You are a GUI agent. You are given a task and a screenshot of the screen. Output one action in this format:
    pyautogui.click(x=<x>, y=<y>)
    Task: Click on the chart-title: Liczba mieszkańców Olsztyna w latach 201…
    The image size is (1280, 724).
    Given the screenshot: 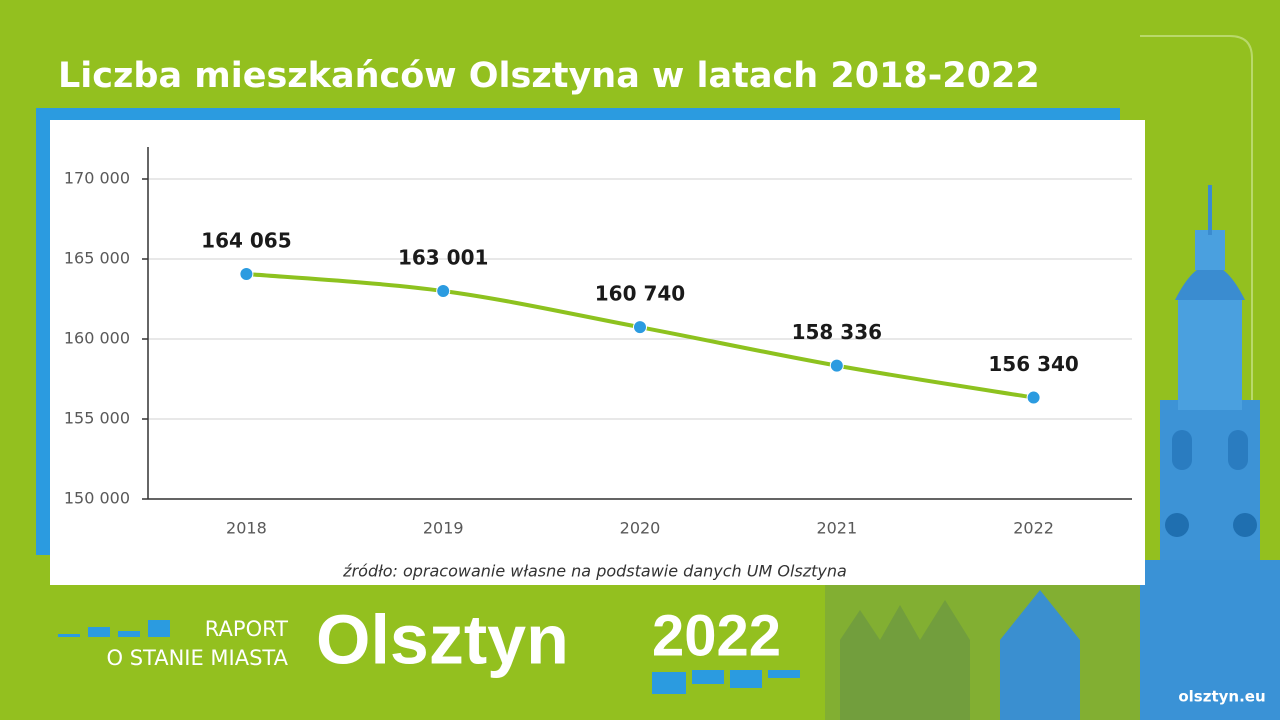 What is the action you would take?
    pyautogui.click(x=549, y=76)
    